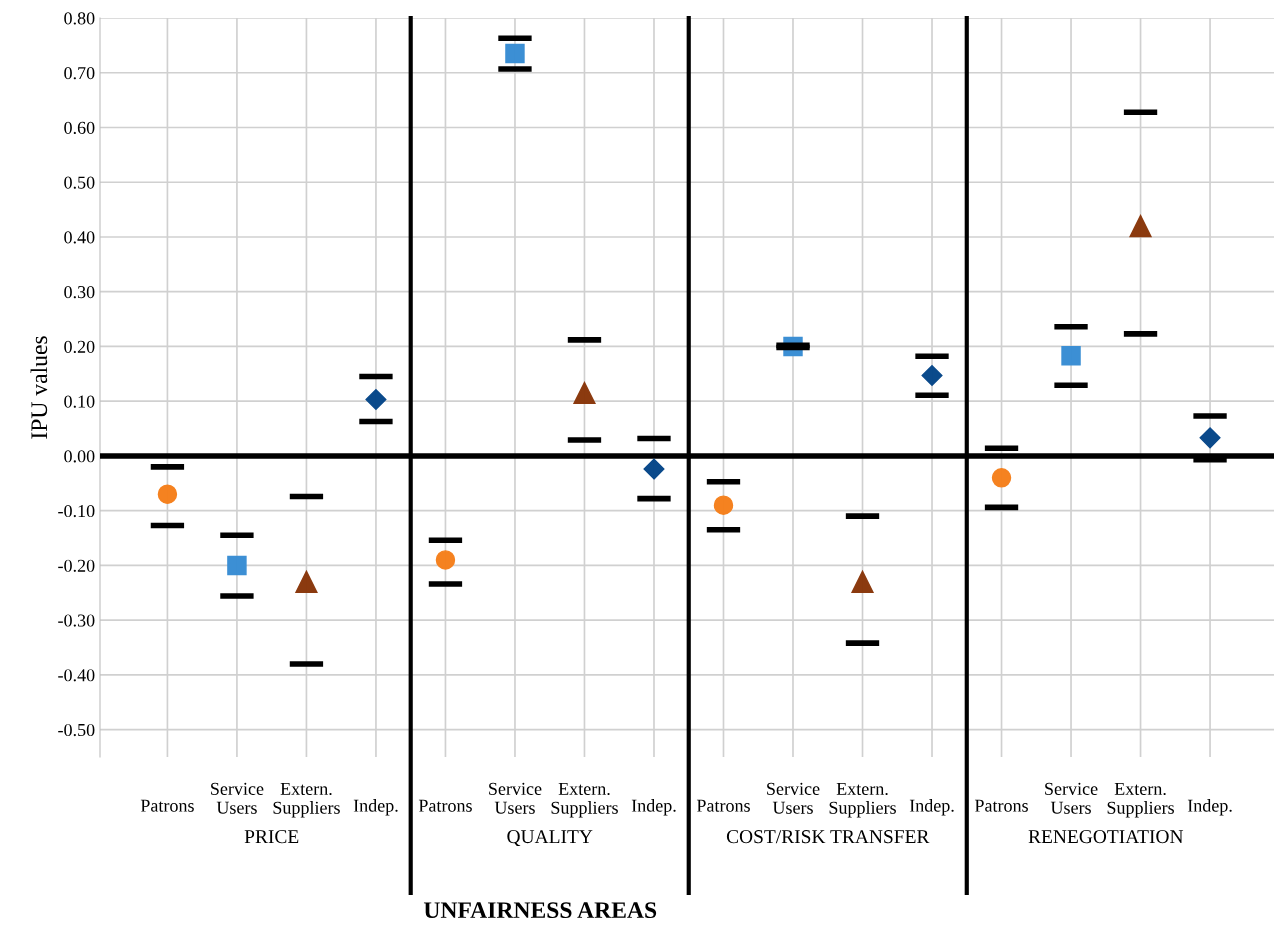  I want to click on y-tick-label: -0.40, so click(76, 675).